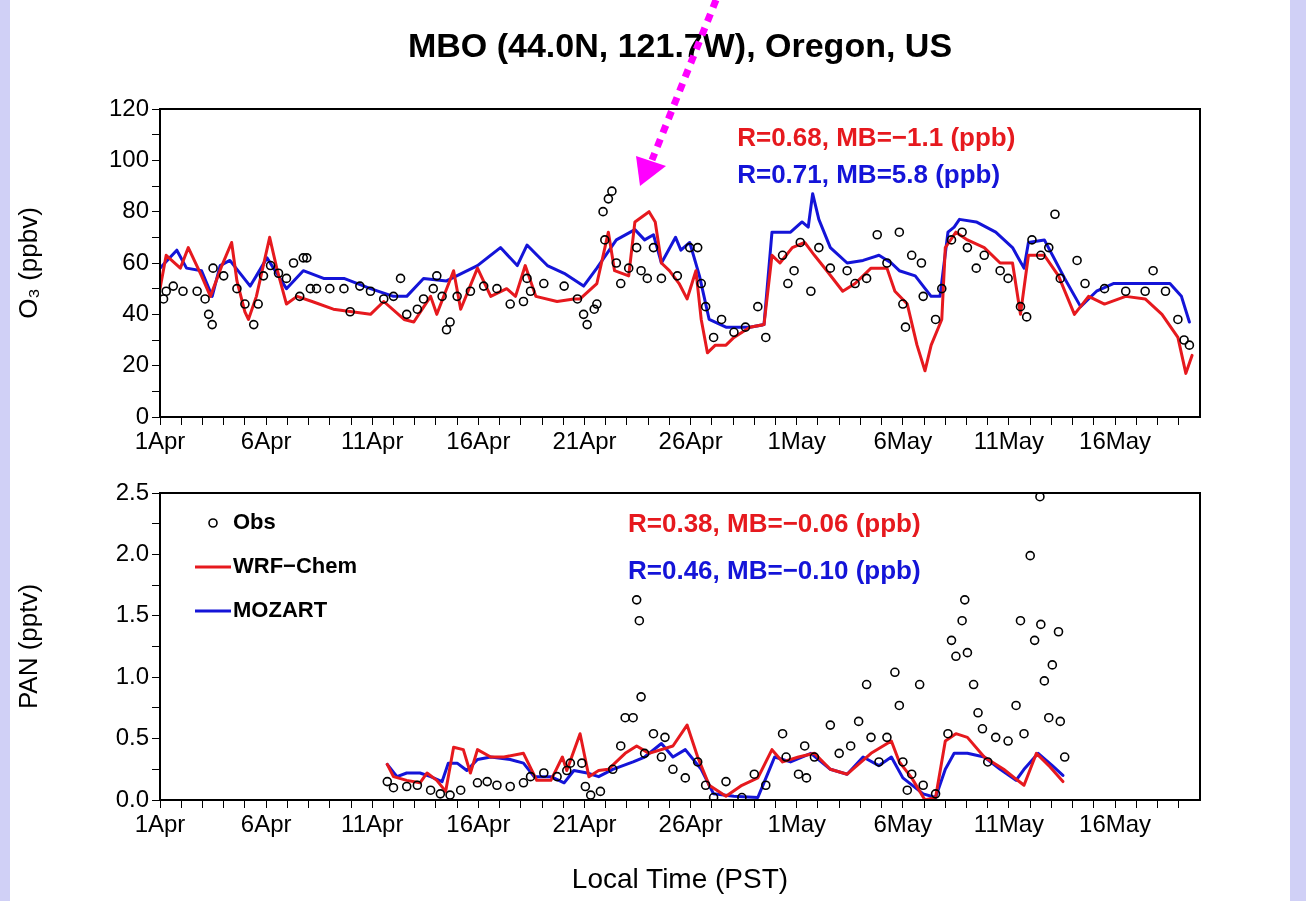 The height and width of the screenshot is (901, 1306). What do you see at coordinates (132, 491) in the screenshot?
I see `y-tick-label: 2.5` at bounding box center [132, 491].